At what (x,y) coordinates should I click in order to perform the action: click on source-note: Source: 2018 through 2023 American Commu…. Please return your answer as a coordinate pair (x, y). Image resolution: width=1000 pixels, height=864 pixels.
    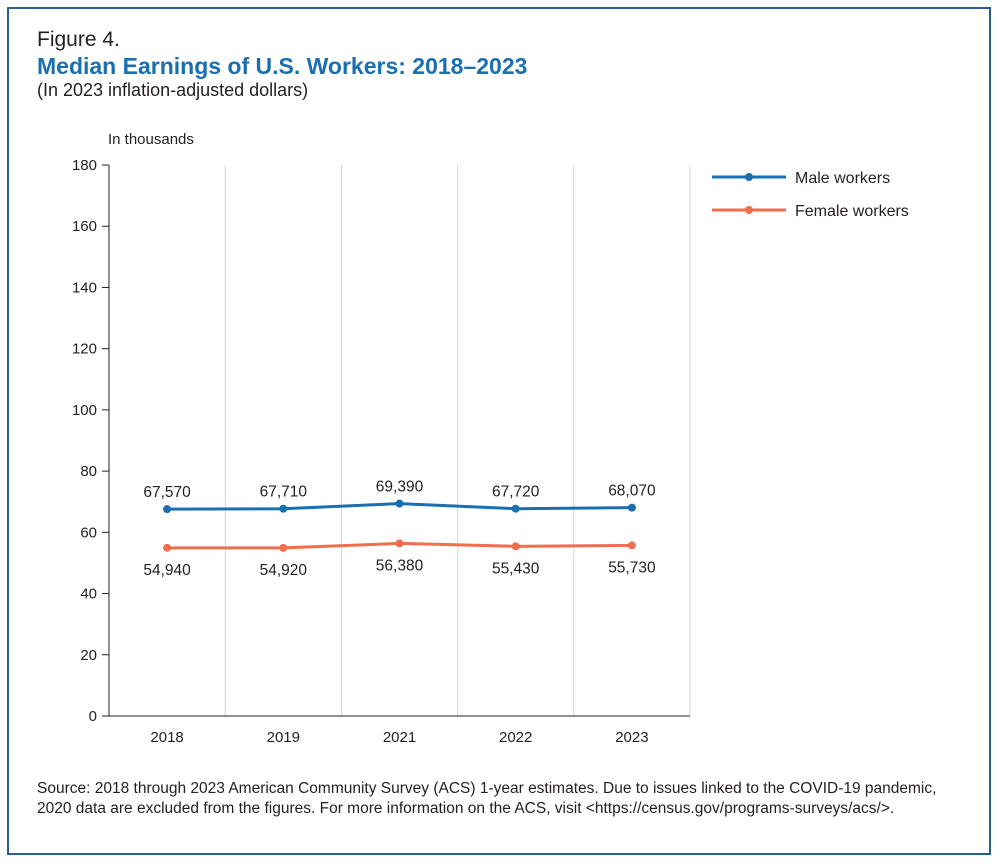
    Looking at the image, I should click on (487, 798).